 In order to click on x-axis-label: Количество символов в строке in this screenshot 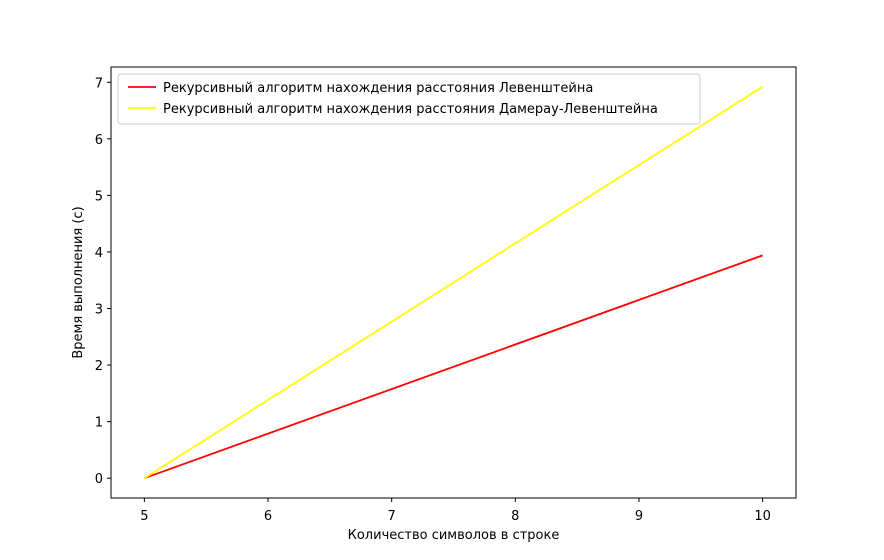, I will do `click(454, 535)`.